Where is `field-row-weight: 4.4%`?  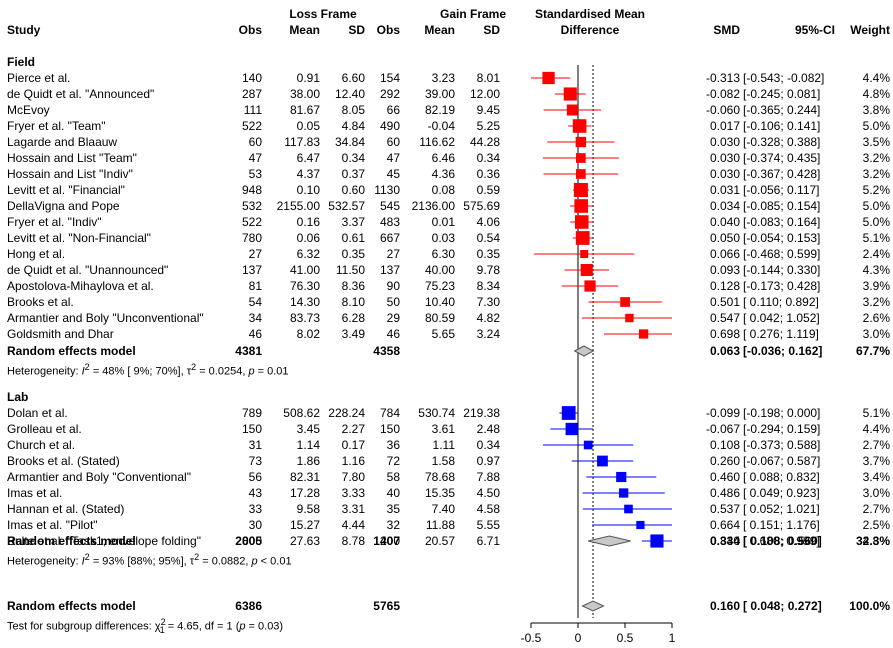 field-row-weight: 4.4% is located at coordinates (876, 78).